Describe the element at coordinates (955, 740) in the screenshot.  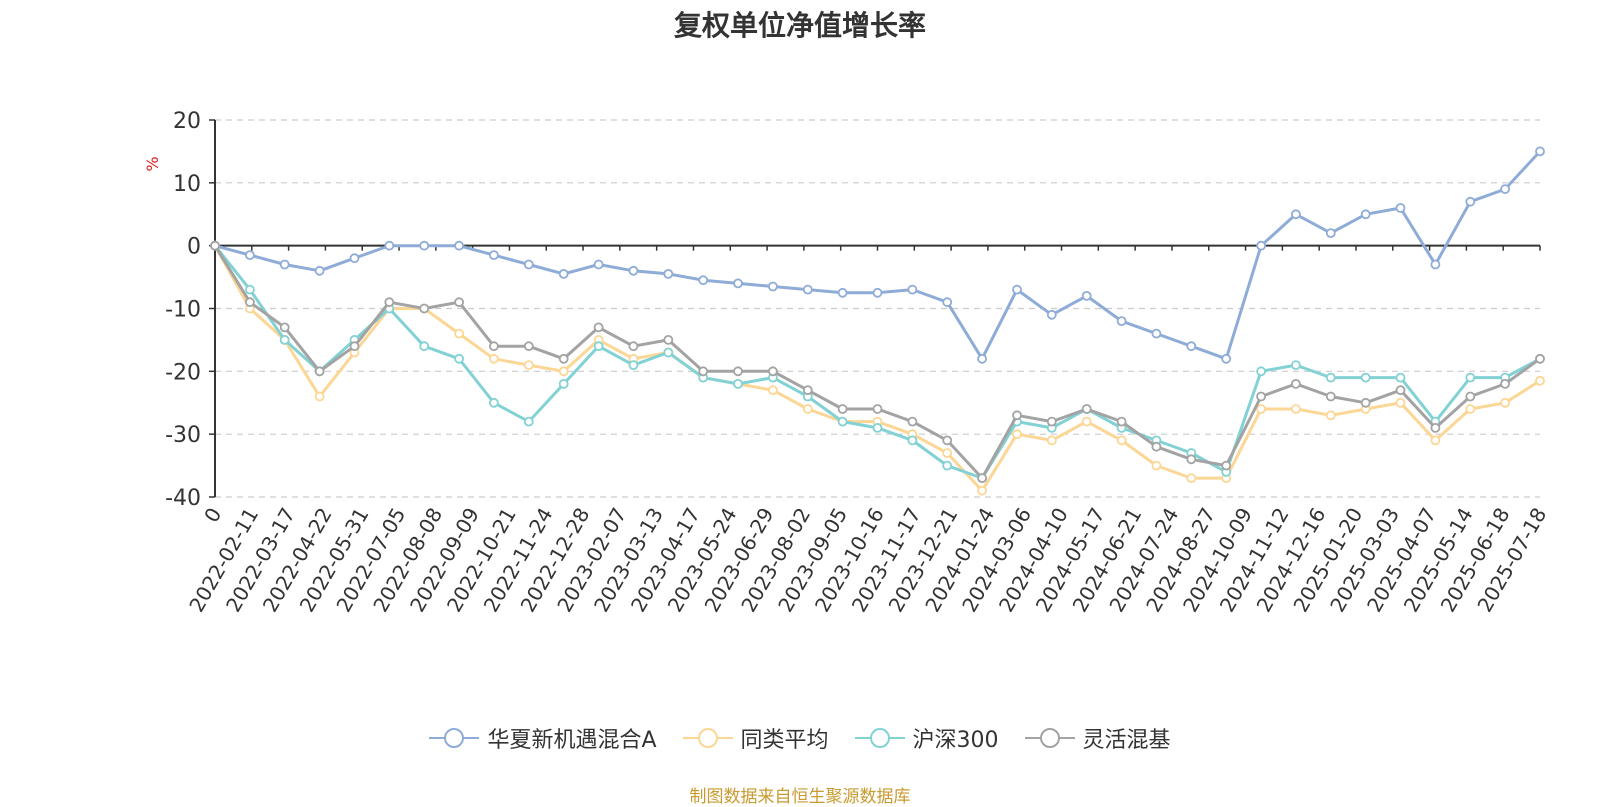
I see `legend-label: 沪深300` at that location.